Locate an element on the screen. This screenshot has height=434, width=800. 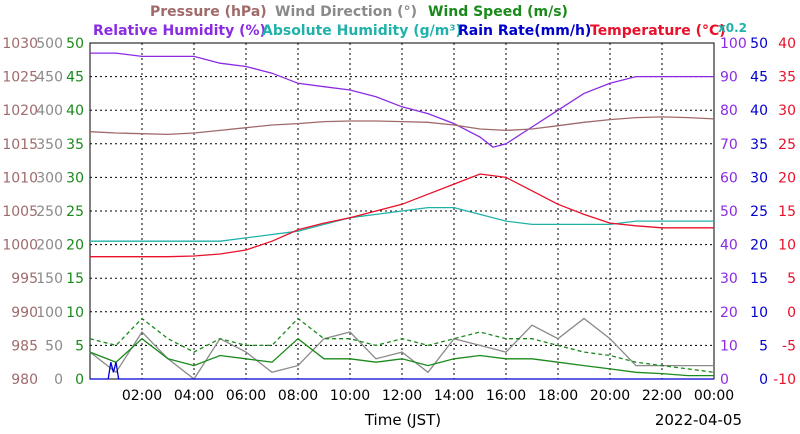
tick-label-wind-direction: 0 is located at coordinates (58, 380).